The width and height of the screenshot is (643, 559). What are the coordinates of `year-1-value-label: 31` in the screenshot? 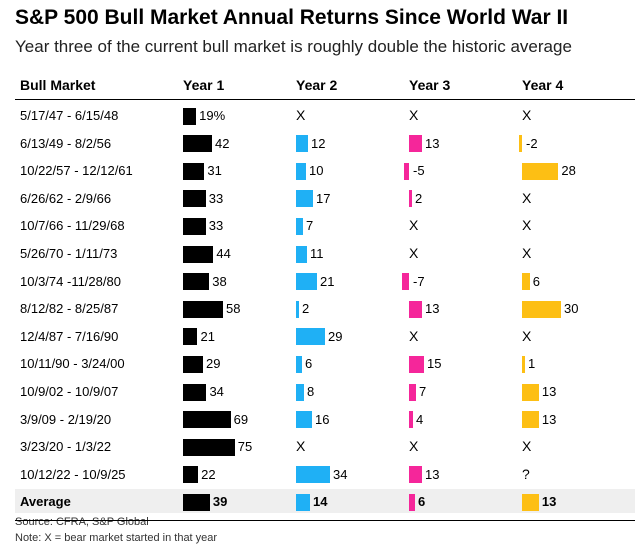 It's located at (214, 171).